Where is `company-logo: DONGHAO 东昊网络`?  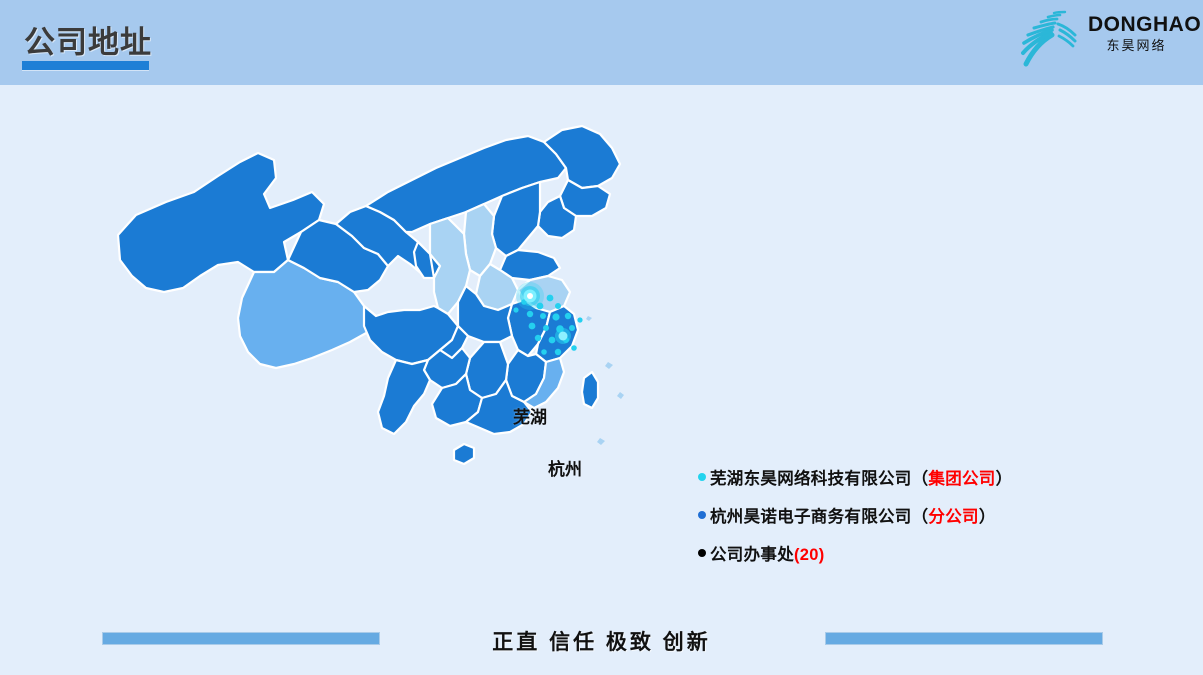 company-logo: DONGHAO 东昊网络 is located at coordinates (1110, 39).